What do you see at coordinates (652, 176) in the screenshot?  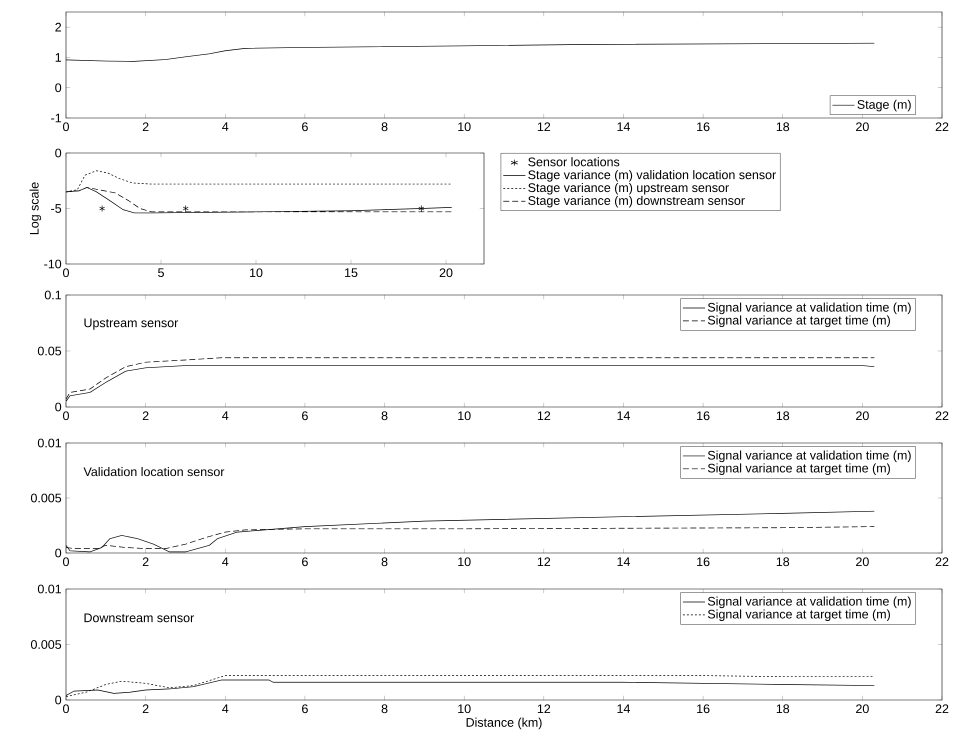 I see `legend-label: Stage variance (m) validation location sensor` at bounding box center [652, 176].